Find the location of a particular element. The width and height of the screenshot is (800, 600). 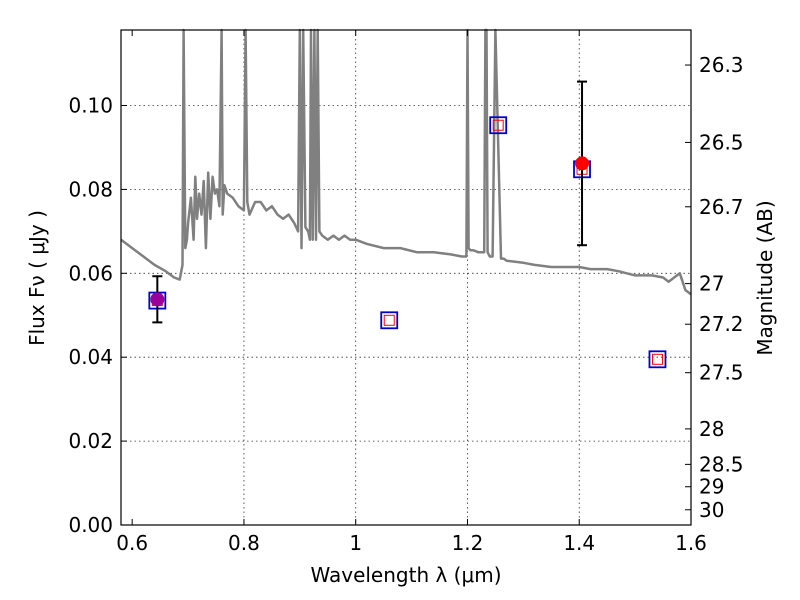

x-tick-label: 0.8 is located at coordinates (244, 543).